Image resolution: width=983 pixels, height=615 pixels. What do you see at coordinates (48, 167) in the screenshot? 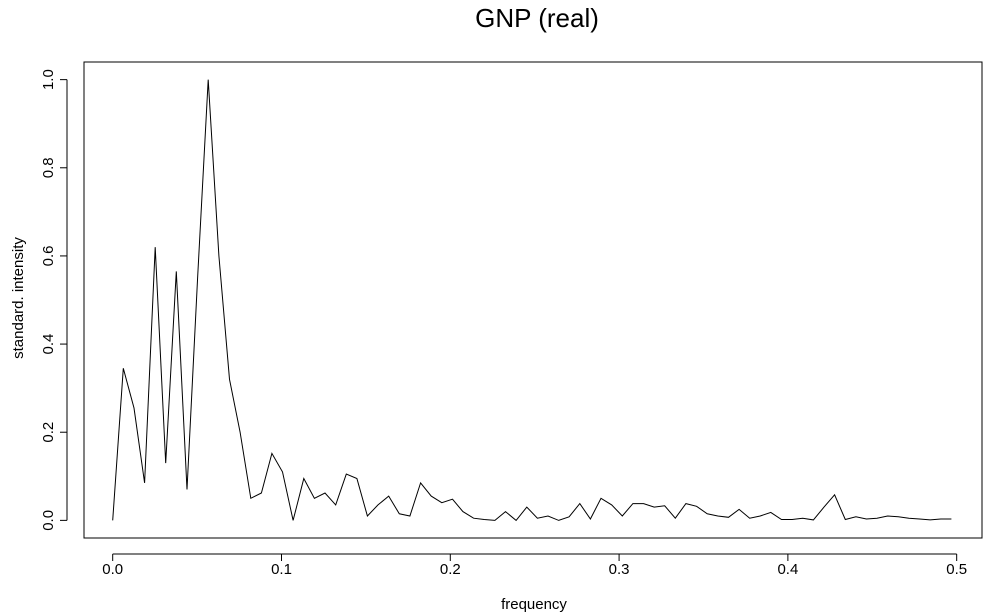
I see `y-tick-label: 0.8` at bounding box center [48, 167].